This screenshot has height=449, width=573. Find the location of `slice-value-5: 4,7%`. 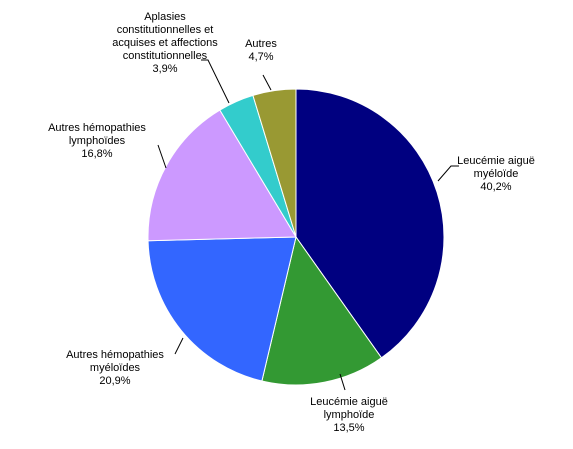

slice-value-5: 4,7% is located at coordinates (260, 57).